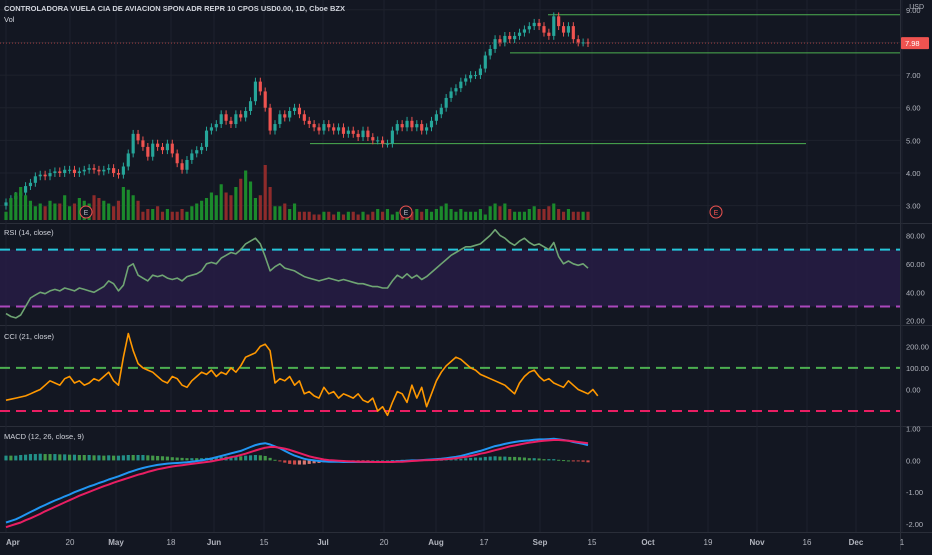 Image resolution: width=932 pixels, height=555 pixels. Describe the element at coordinates (913, 460) in the screenshot. I see `indicator-tick-label: 0.00` at that location.